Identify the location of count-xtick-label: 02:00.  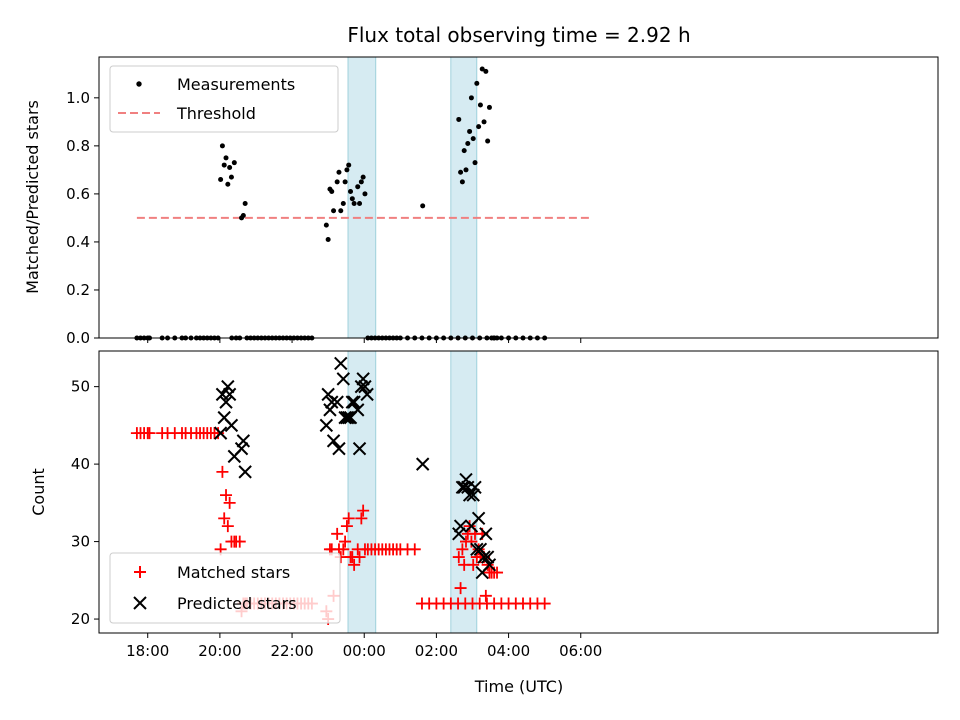
(436, 651).